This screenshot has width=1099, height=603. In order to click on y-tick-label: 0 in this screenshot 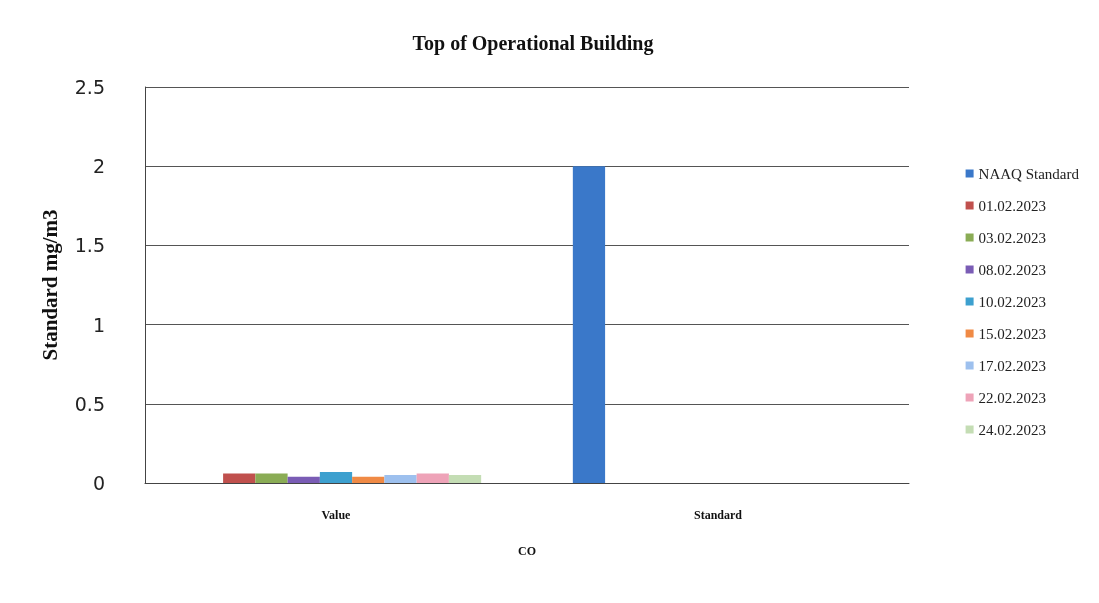, I will do `click(98, 483)`.